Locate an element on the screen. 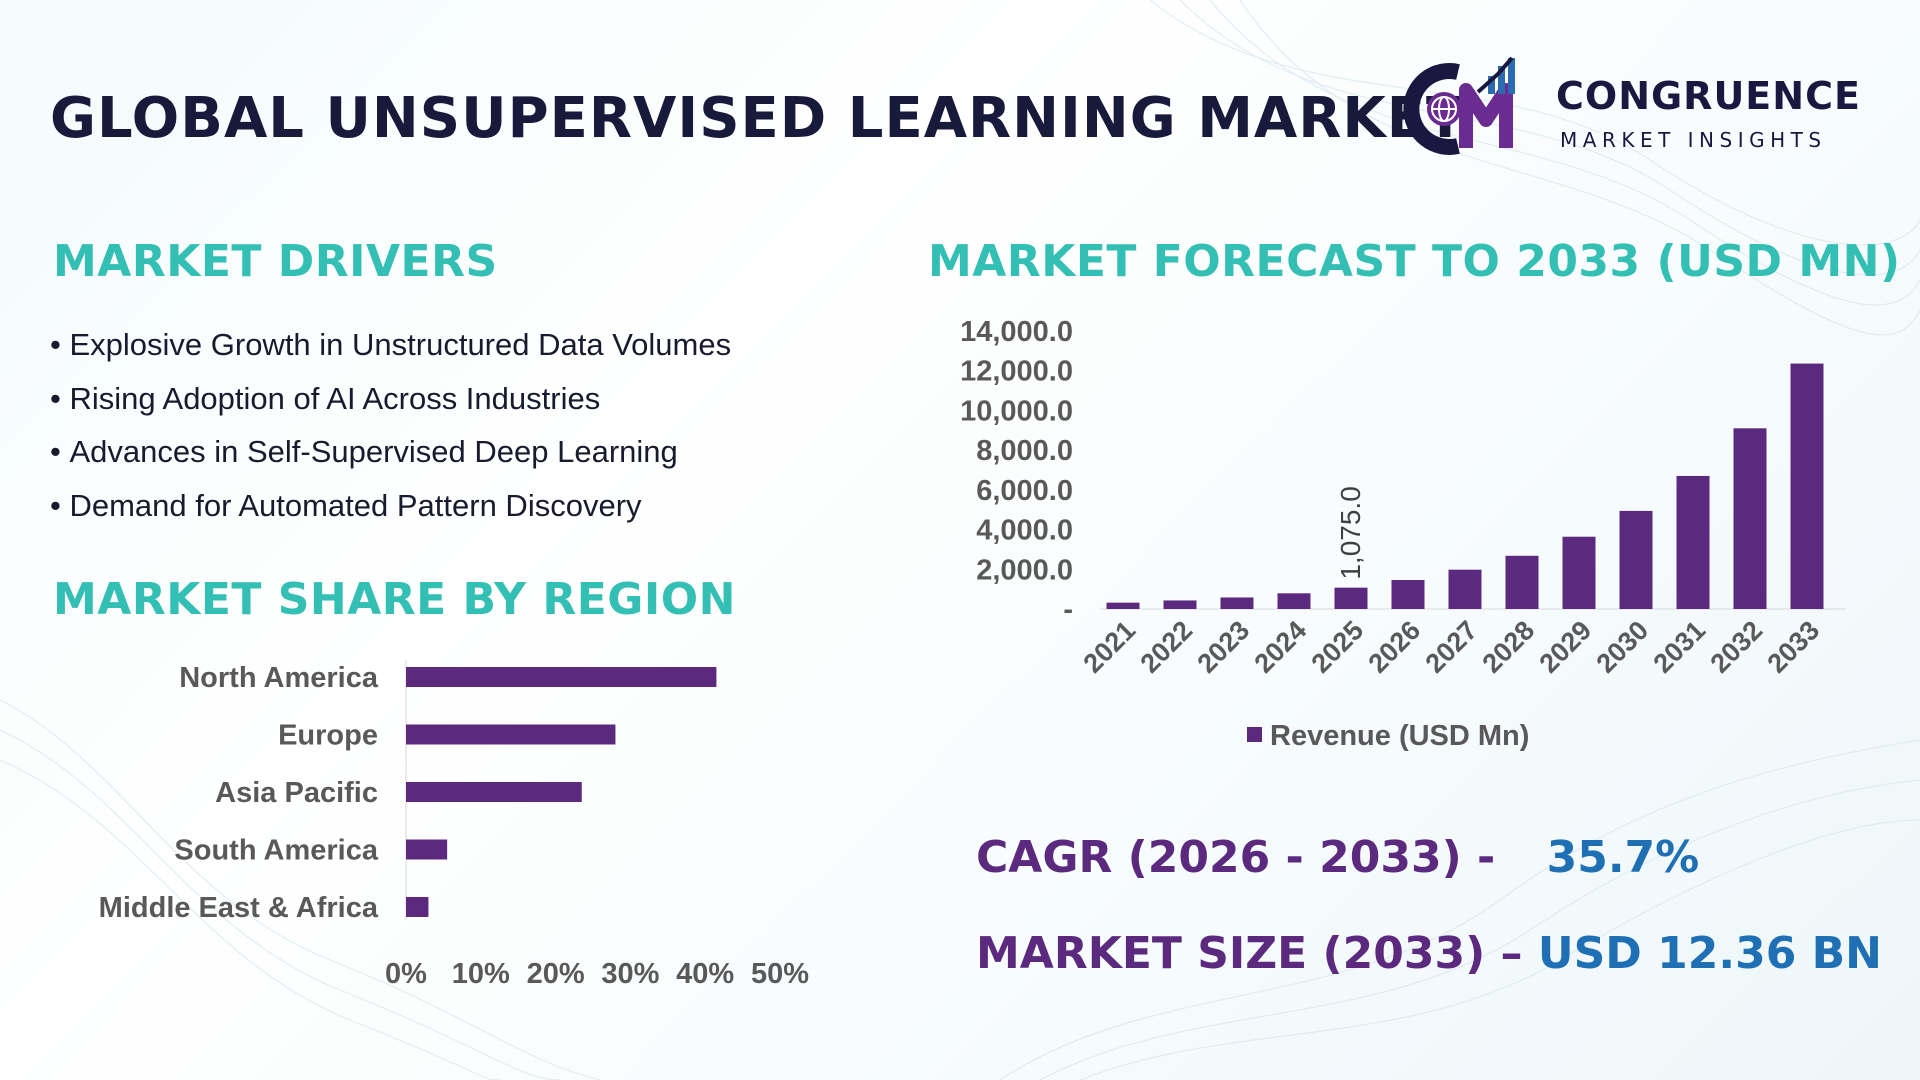  market-size-kpi: MARKET SIZE (2033) – USD 12.36 BN is located at coordinates (1429, 953).